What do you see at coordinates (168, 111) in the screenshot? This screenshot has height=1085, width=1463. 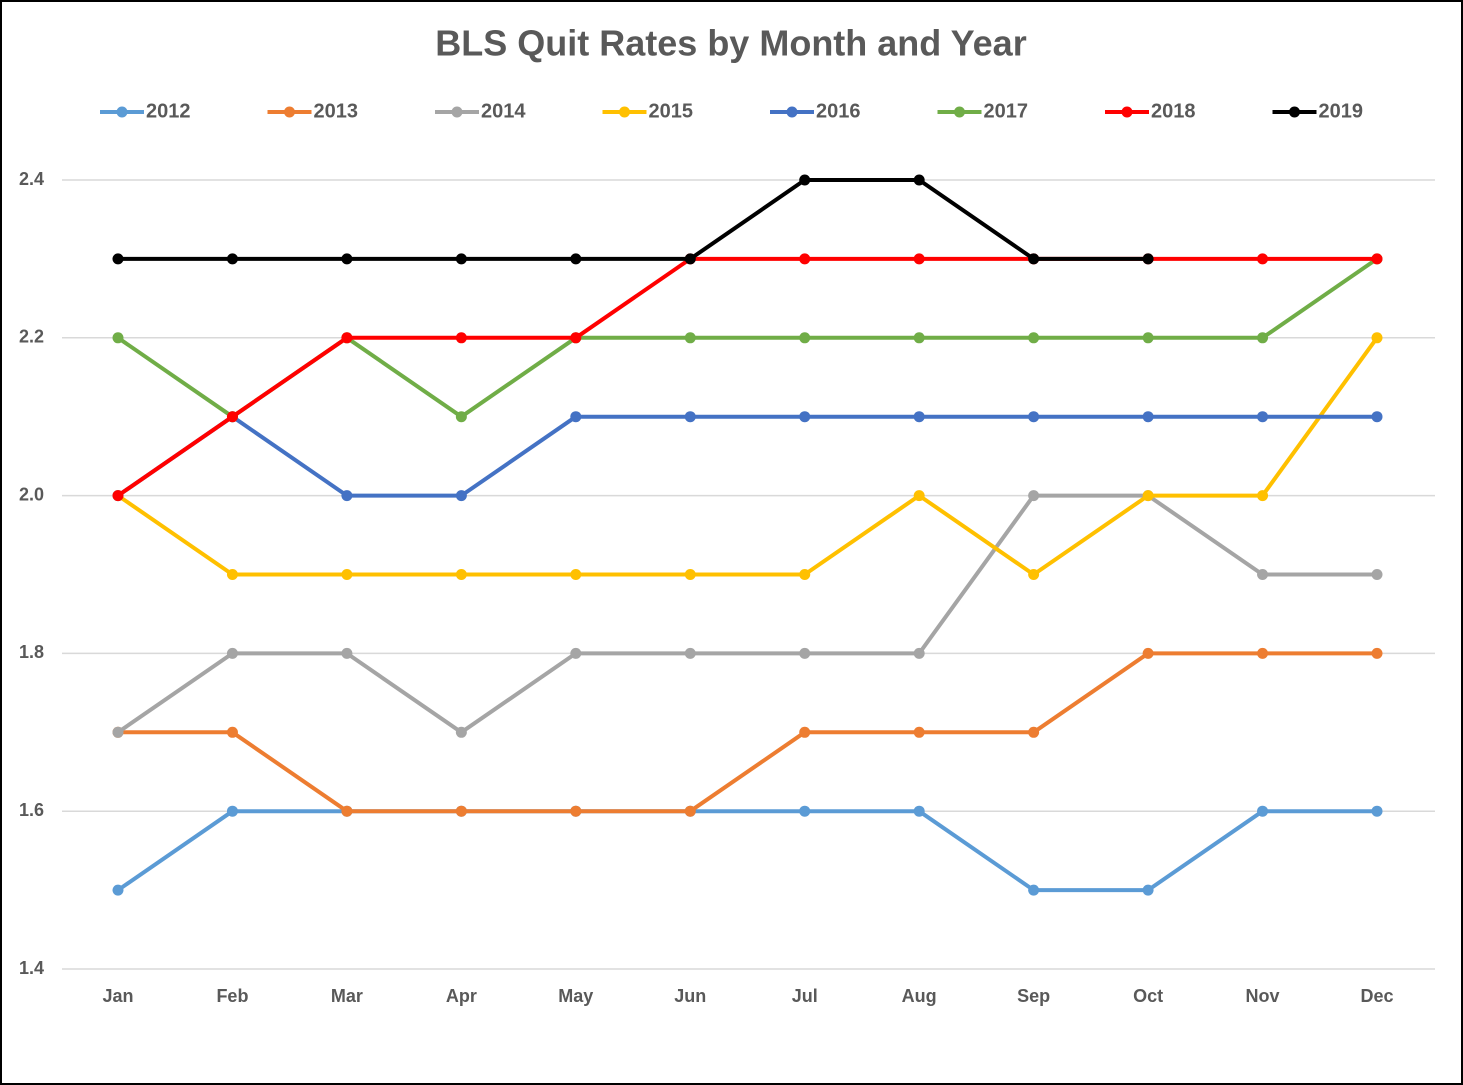 I see `legend-text: 2012` at bounding box center [168, 111].